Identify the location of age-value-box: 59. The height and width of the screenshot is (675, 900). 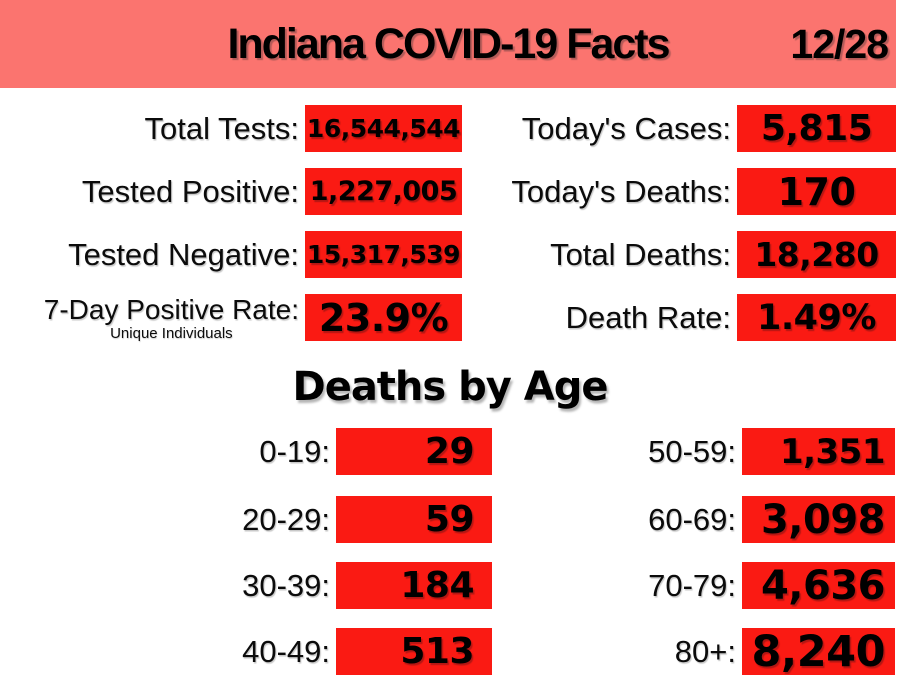
(414, 519).